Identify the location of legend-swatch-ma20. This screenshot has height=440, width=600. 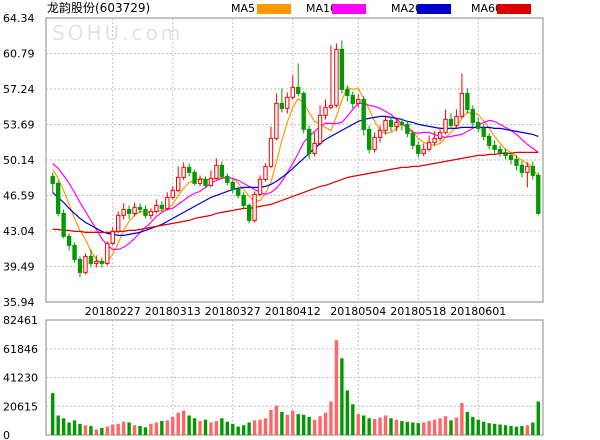
(434, 9).